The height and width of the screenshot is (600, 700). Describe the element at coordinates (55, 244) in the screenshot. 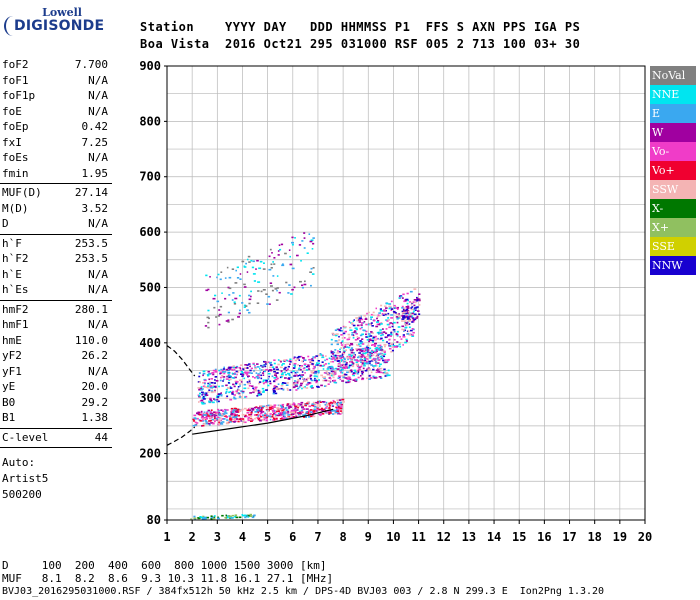

I see `param-row-h-f: h`F 253.5` at that location.